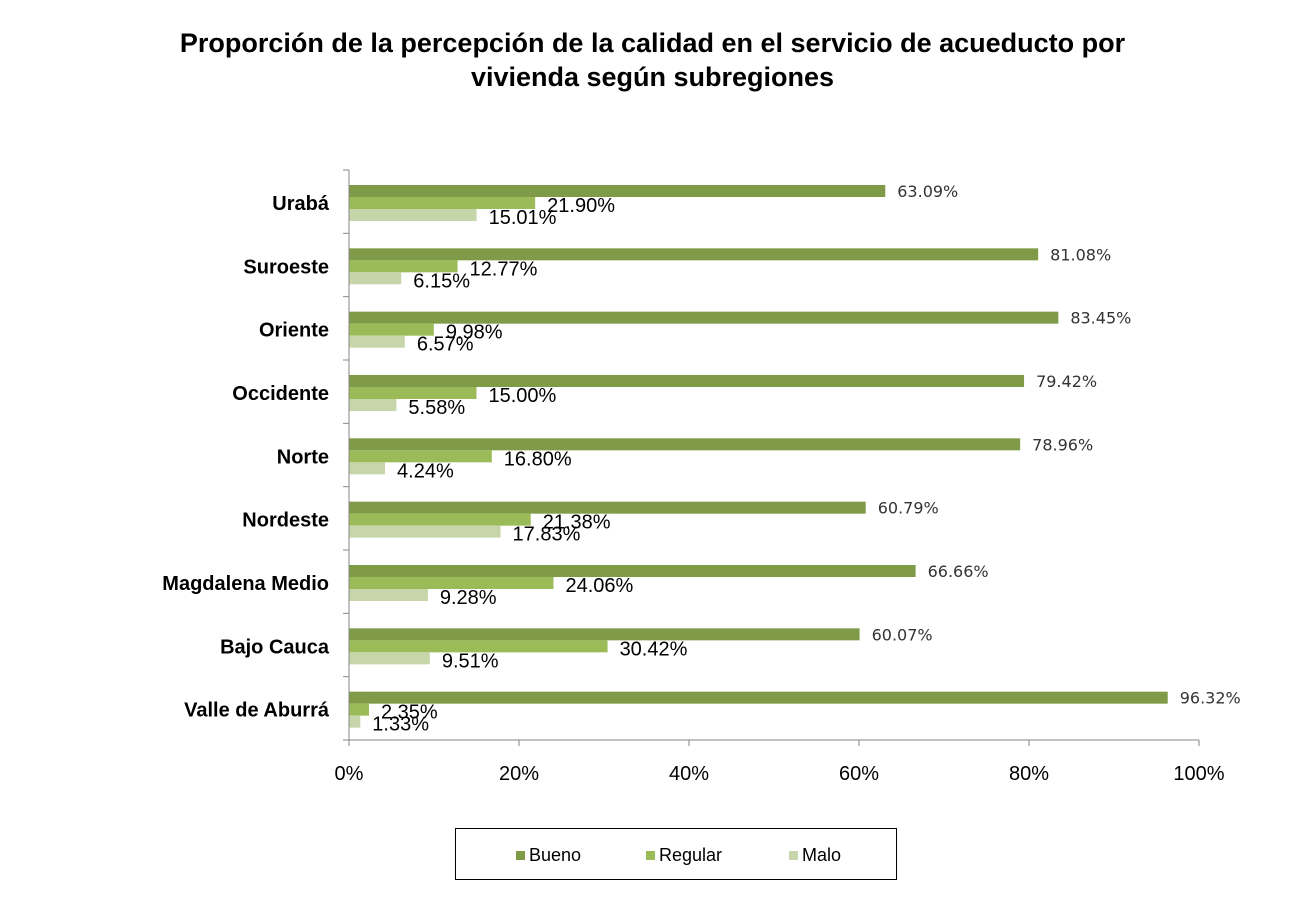  I want to click on legend-item-malo: Malo, so click(815, 855).